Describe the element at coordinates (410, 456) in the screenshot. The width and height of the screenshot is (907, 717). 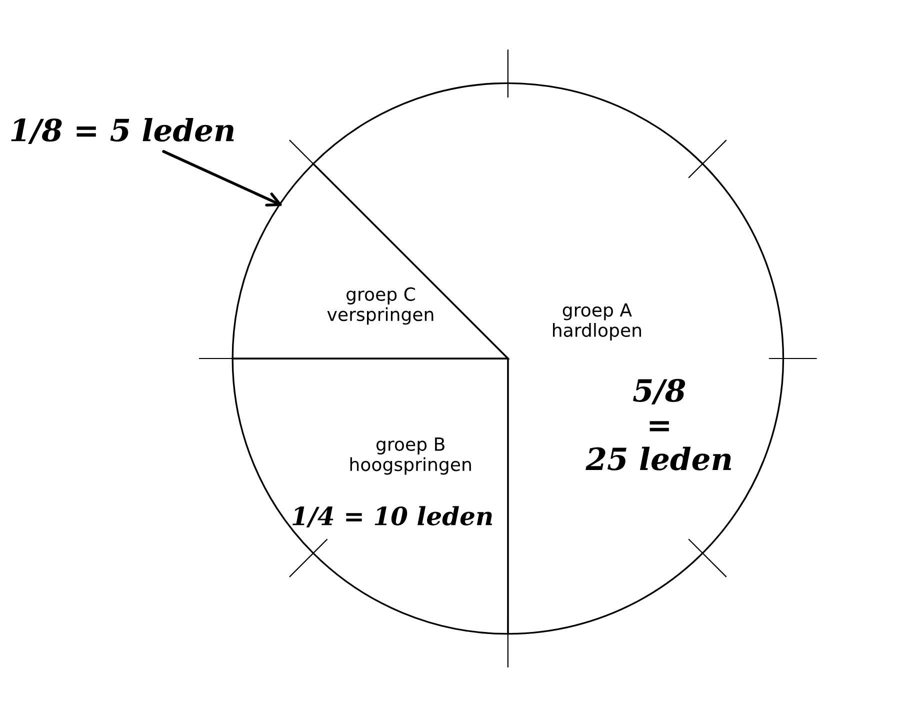
I see `slice-label: groep B hoogspringen` at that location.